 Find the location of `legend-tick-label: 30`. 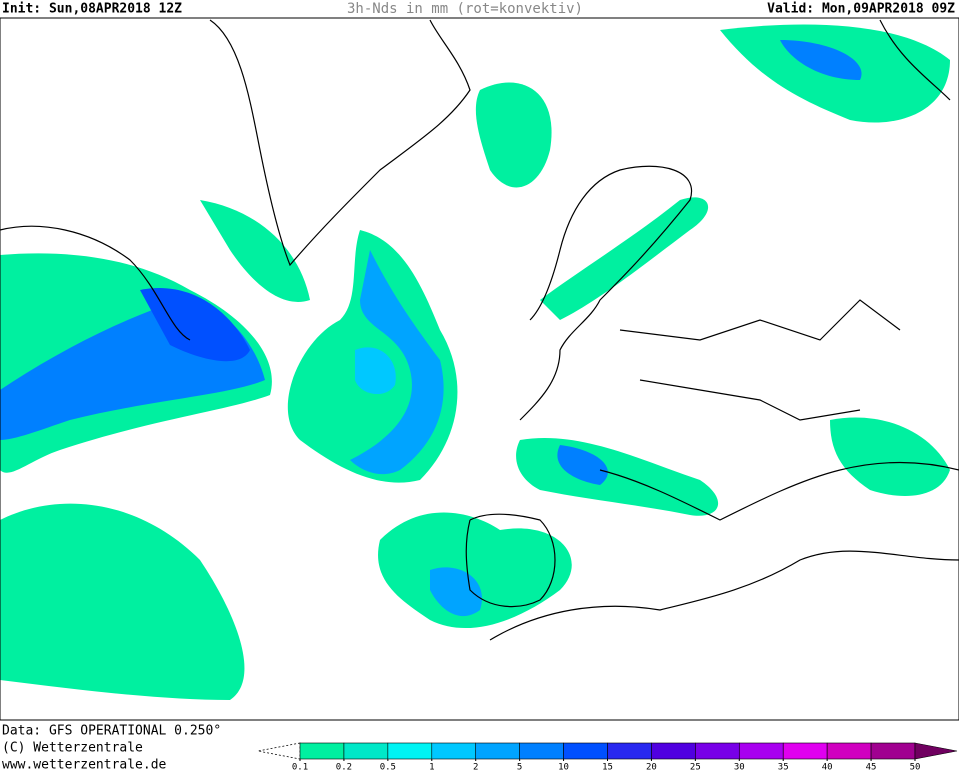

legend-tick-label: 30 is located at coordinates (739, 766).